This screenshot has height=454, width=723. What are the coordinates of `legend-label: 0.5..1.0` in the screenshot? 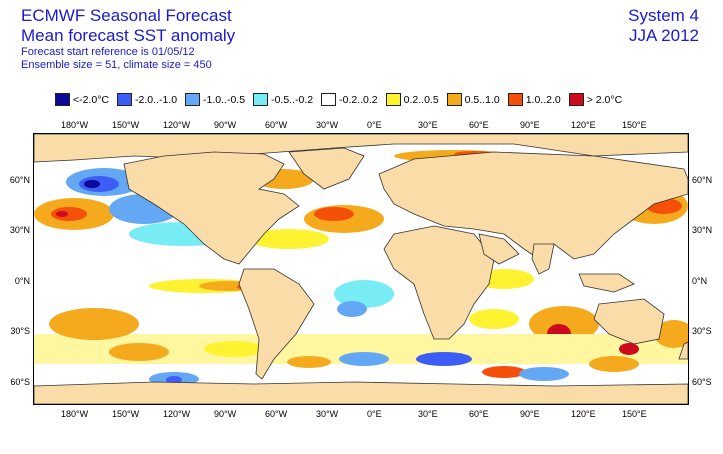 It's located at (482, 99).